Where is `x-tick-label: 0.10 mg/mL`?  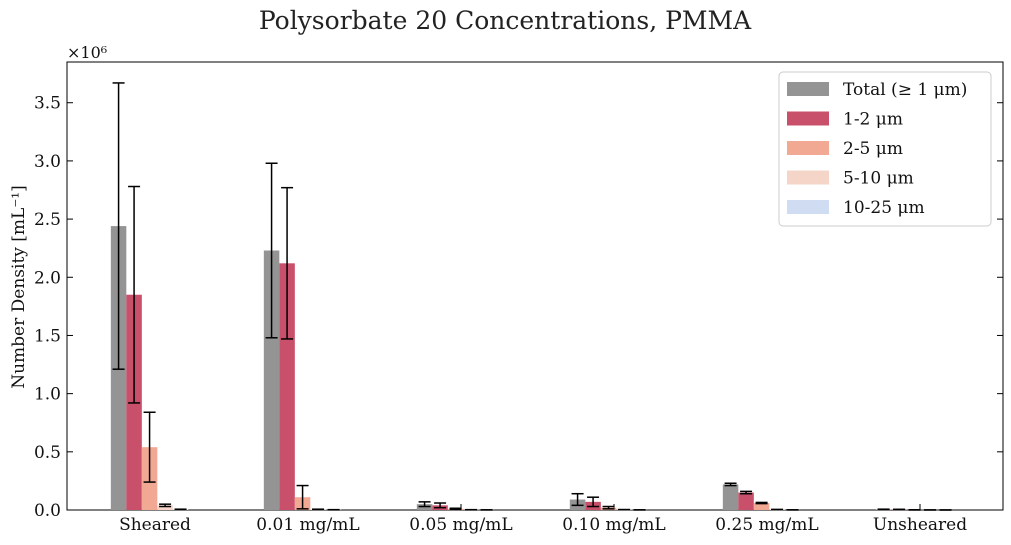
x-tick-label: 0.10 mg/mL is located at coordinates (613, 525).